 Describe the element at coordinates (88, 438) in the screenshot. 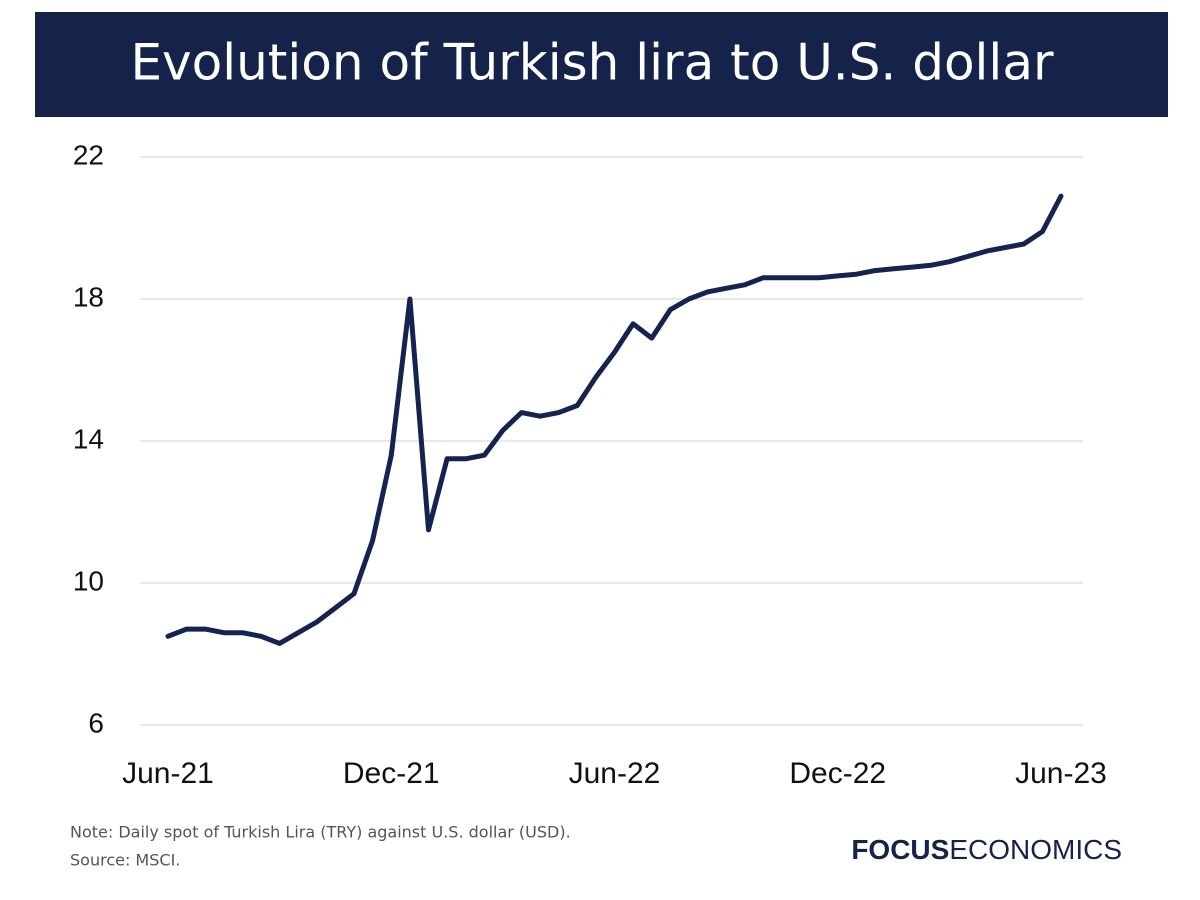

I see `y-tick-label: 14` at that location.